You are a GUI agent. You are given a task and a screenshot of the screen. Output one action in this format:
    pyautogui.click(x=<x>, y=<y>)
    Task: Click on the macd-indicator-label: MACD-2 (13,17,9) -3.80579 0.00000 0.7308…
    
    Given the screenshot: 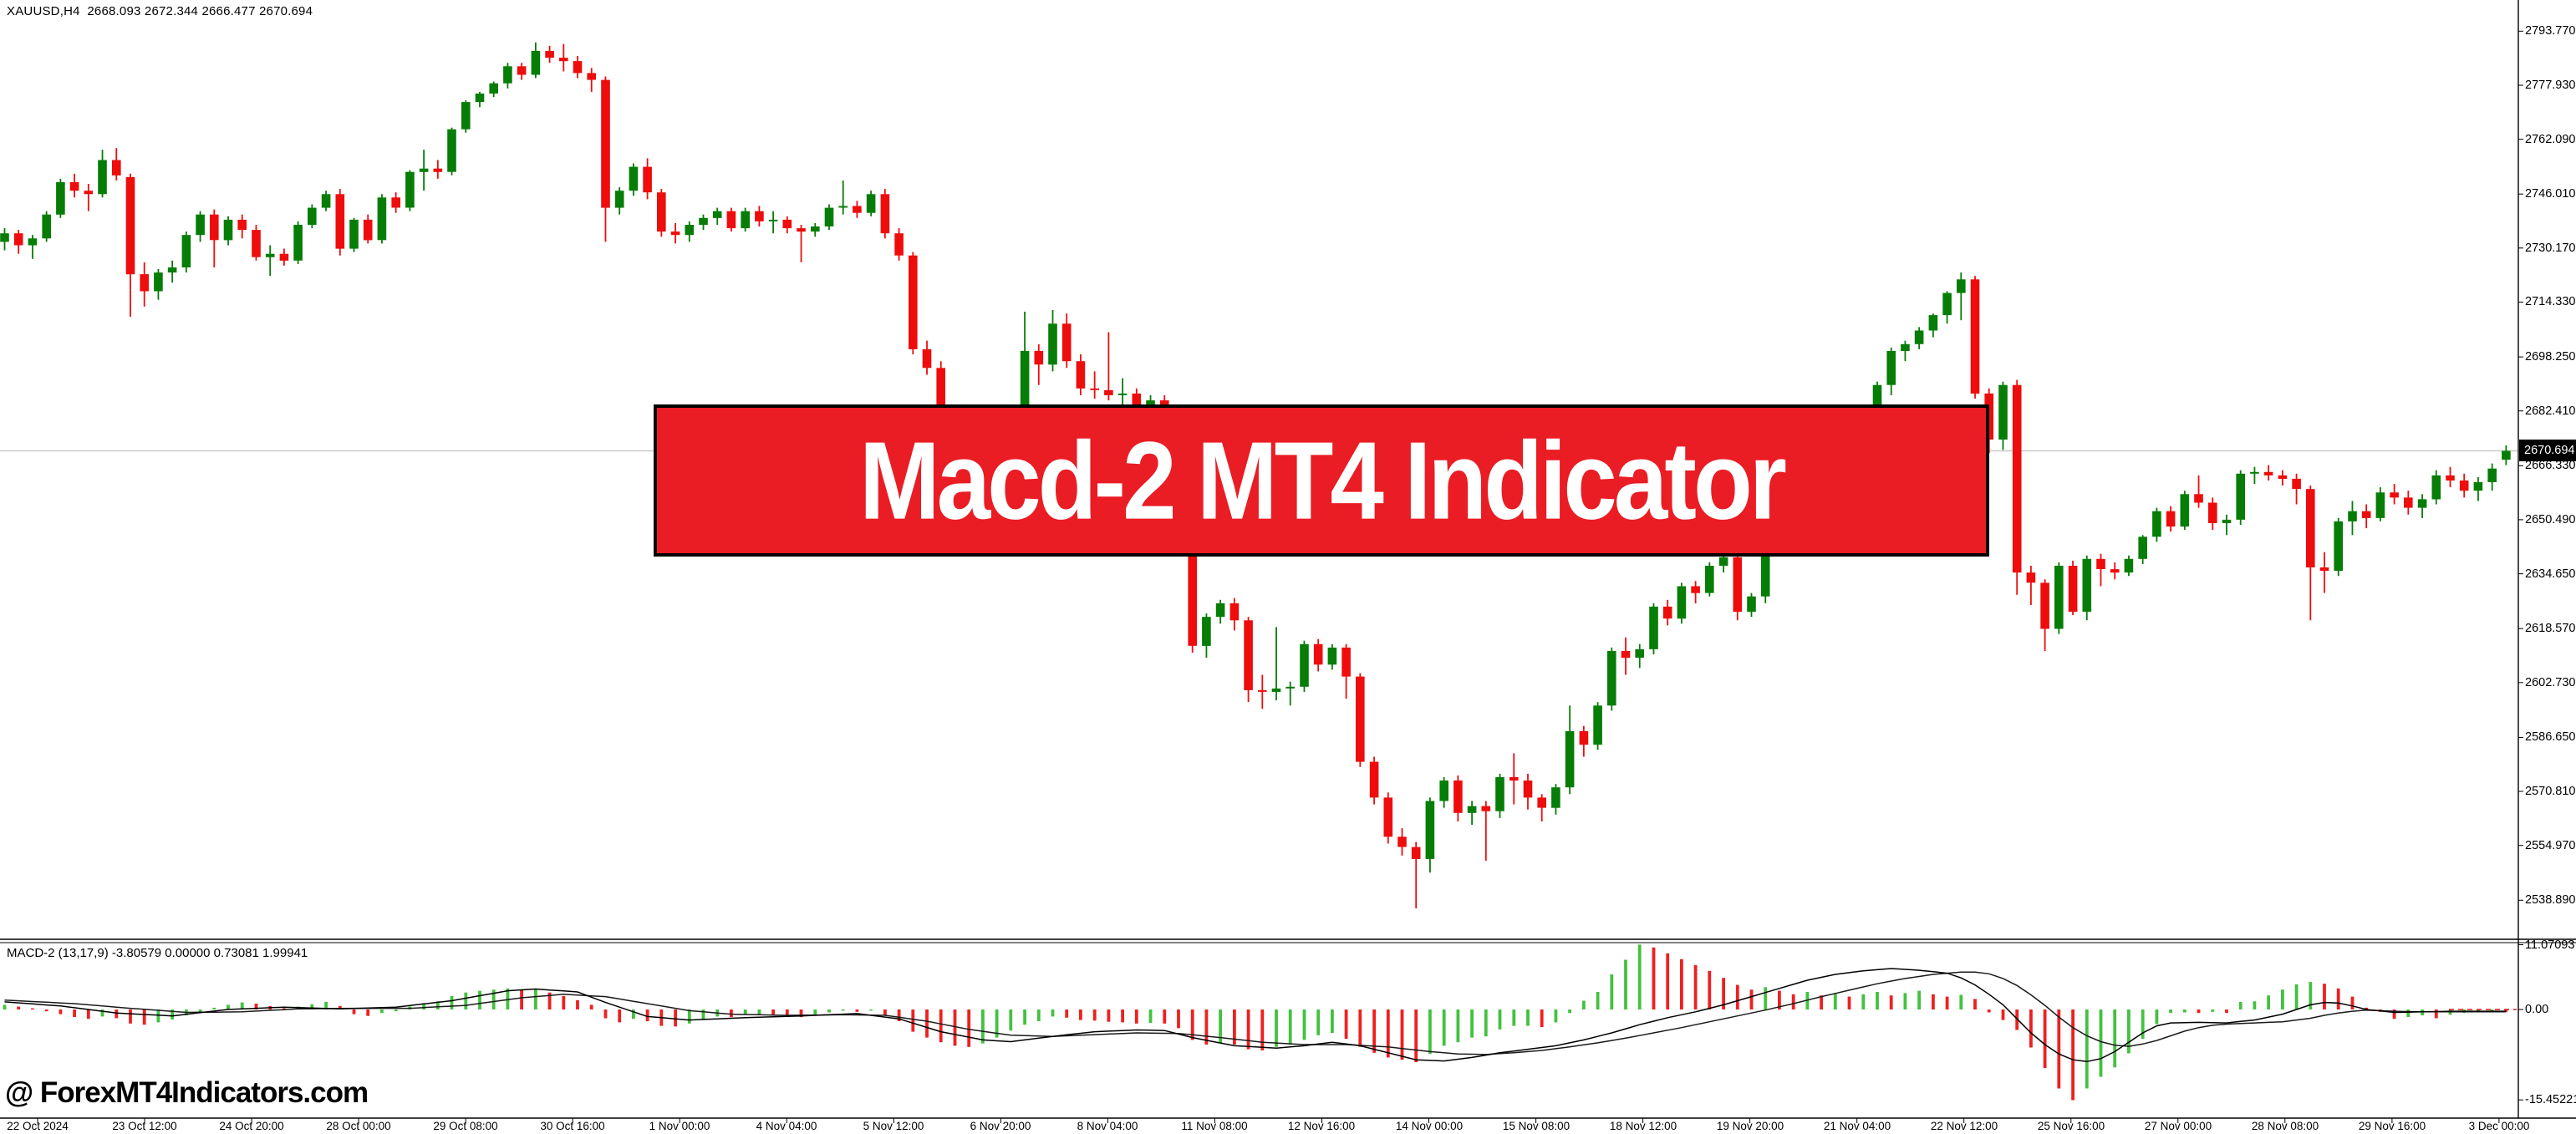 What is the action you would take?
    pyautogui.click(x=157, y=953)
    